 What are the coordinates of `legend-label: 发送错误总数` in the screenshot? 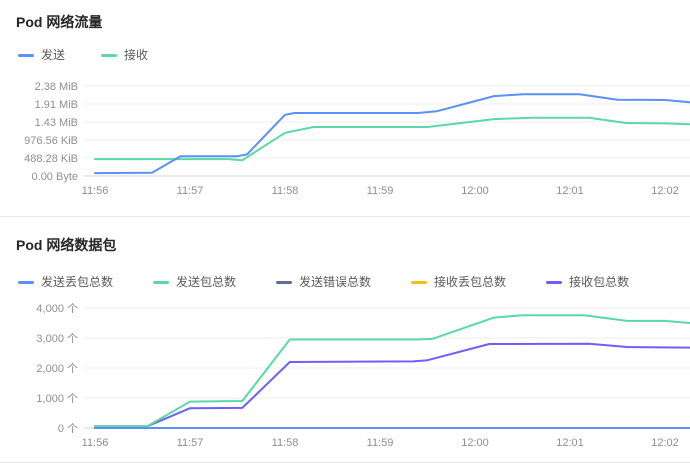 It's located at (335, 282).